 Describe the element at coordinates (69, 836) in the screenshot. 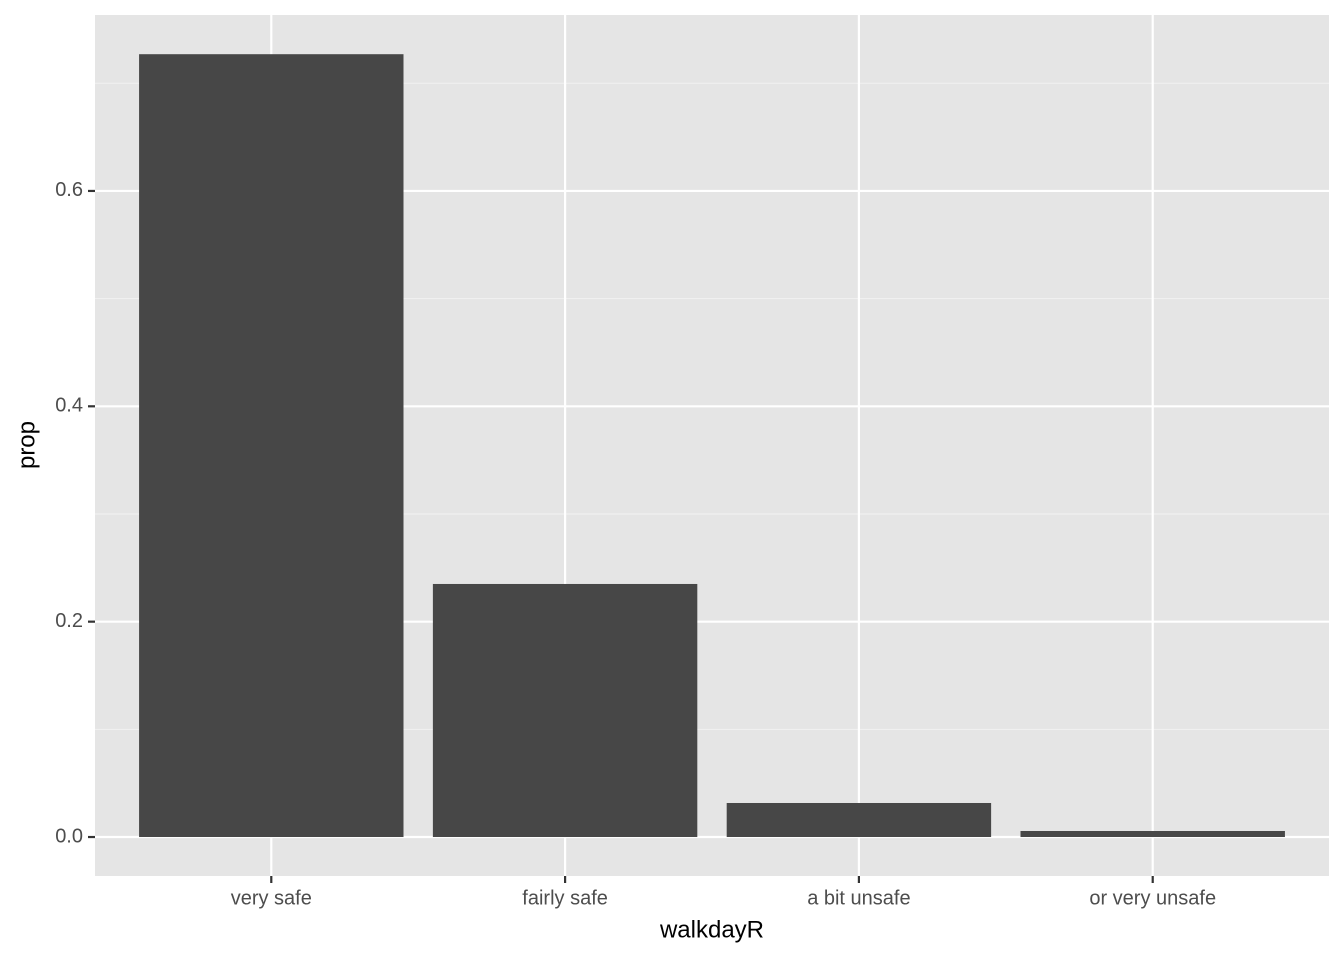

I see `y-tick-label: 0.0` at that location.